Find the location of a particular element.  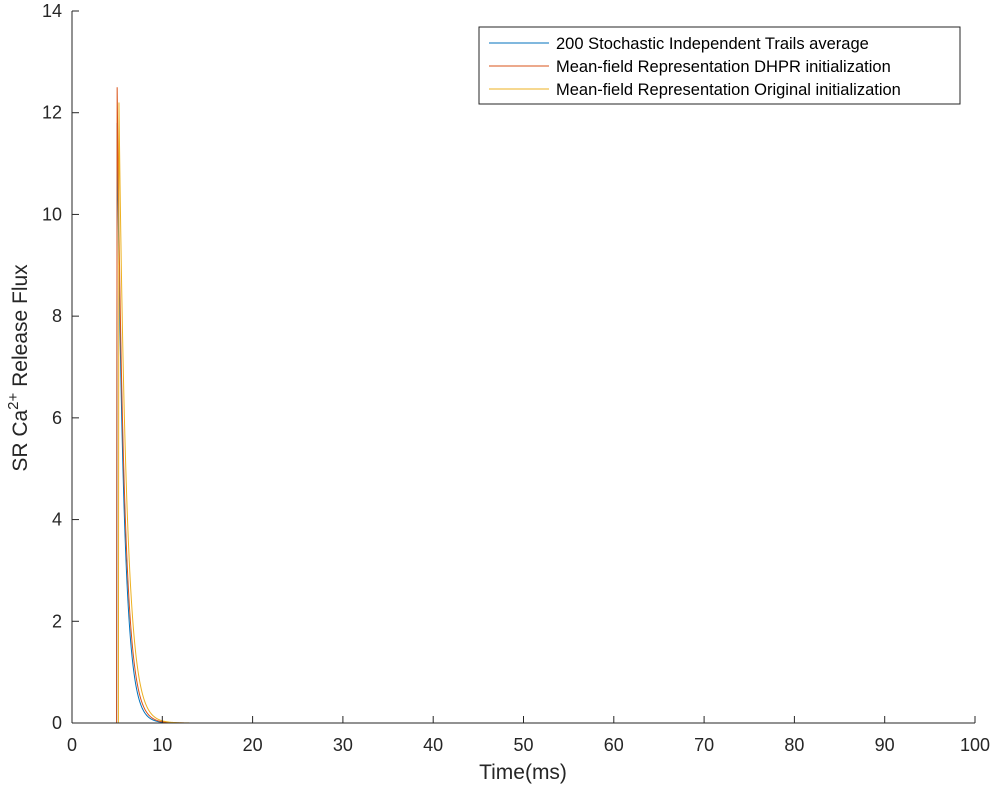

x-tick-label: 100 is located at coordinates (975, 745).